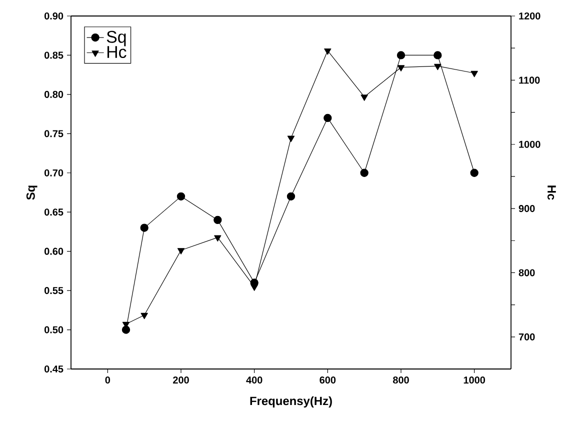 Image resolution: width=573 pixels, height=436 pixels. What do you see at coordinates (54, 330) in the screenshot?
I see `y-tick-label: 0.50` at bounding box center [54, 330].